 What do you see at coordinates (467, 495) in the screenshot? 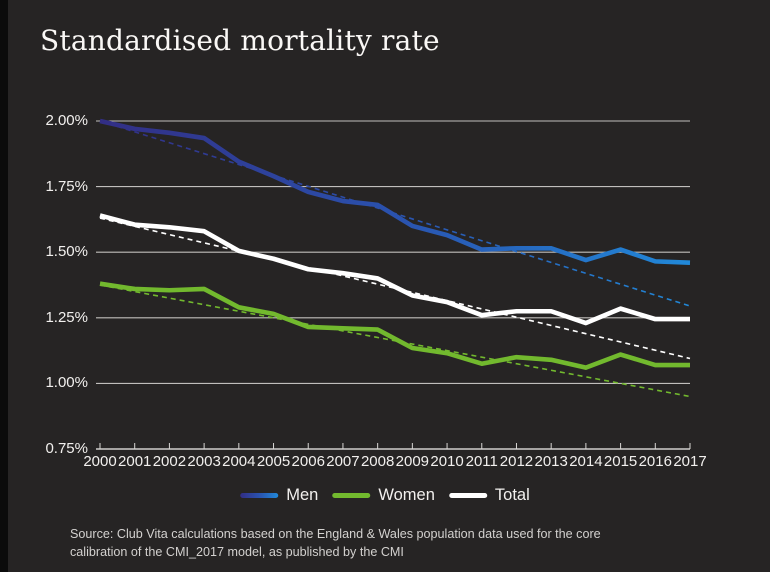
I see `total-line-swatch` at bounding box center [467, 495].